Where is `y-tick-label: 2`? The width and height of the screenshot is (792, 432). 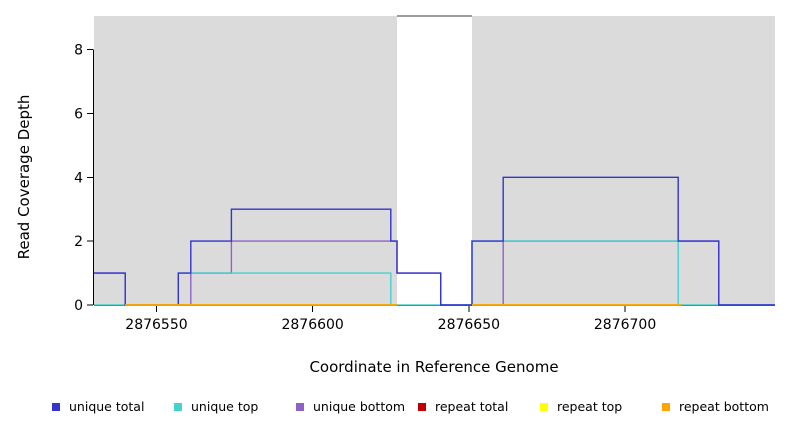 y-tick-label: 2 is located at coordinates (78, 242).